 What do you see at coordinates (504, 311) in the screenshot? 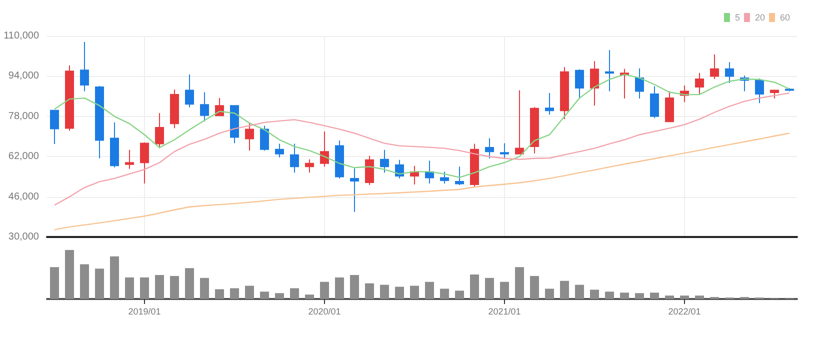
I see `x-tick-label: 2021/01` at bounding box center [504, 311].